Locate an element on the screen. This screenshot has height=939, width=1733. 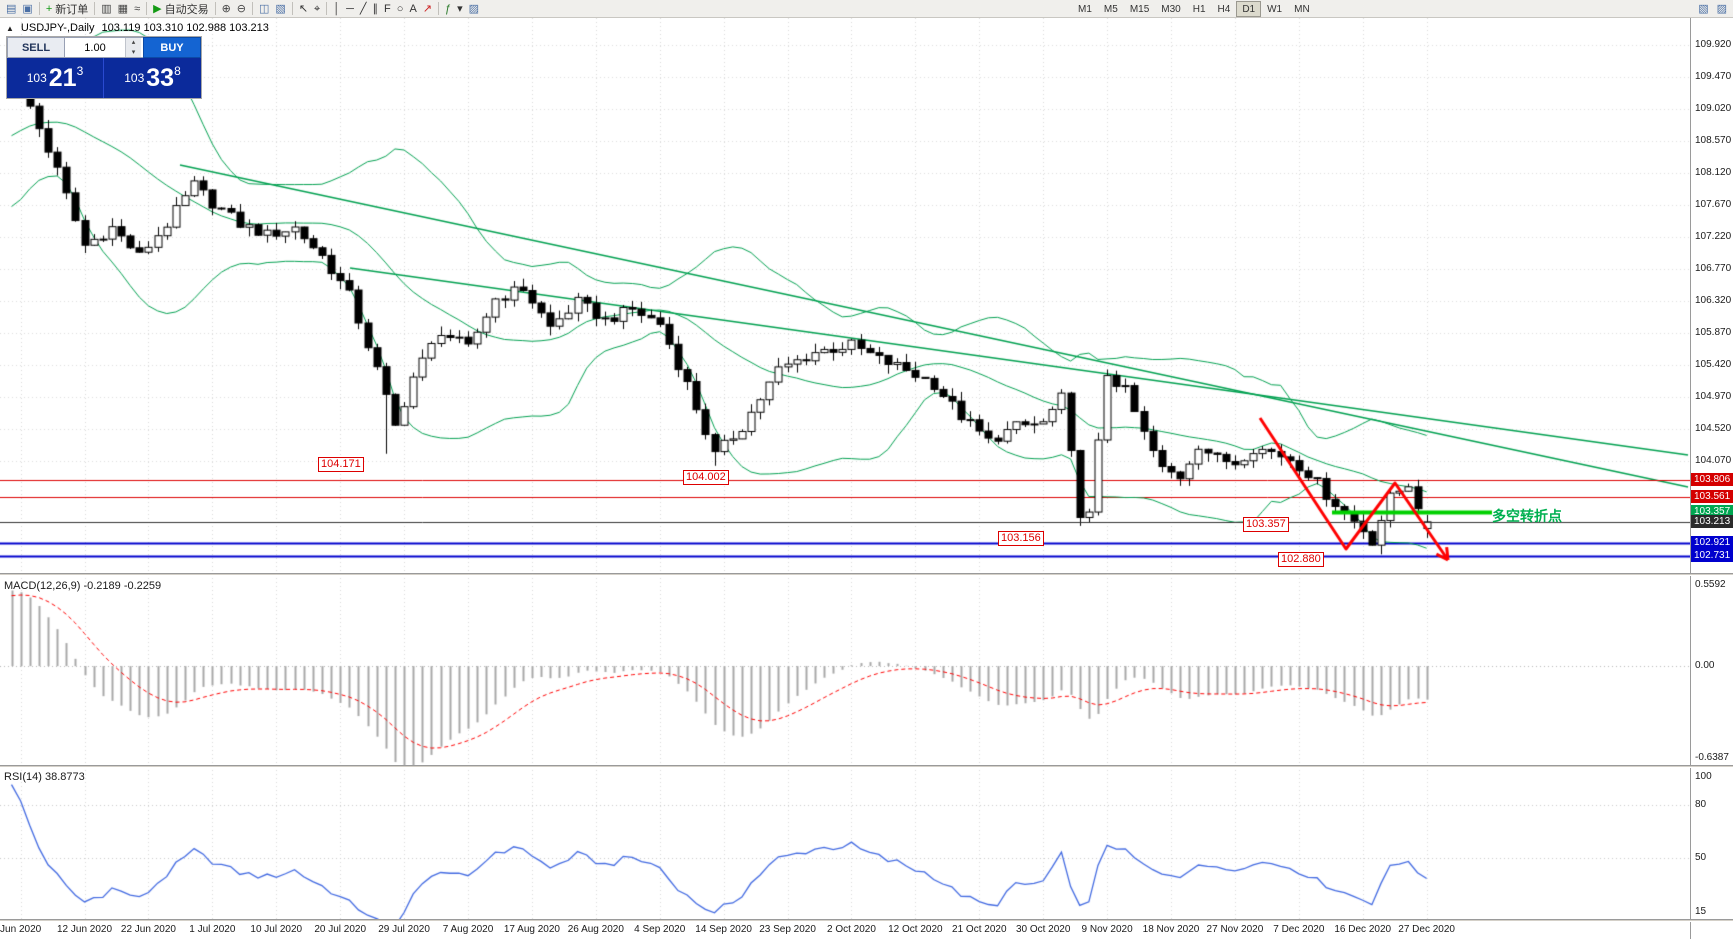
toolbar-right-icon-2: ▨ is located at coordinates (1721, 9).